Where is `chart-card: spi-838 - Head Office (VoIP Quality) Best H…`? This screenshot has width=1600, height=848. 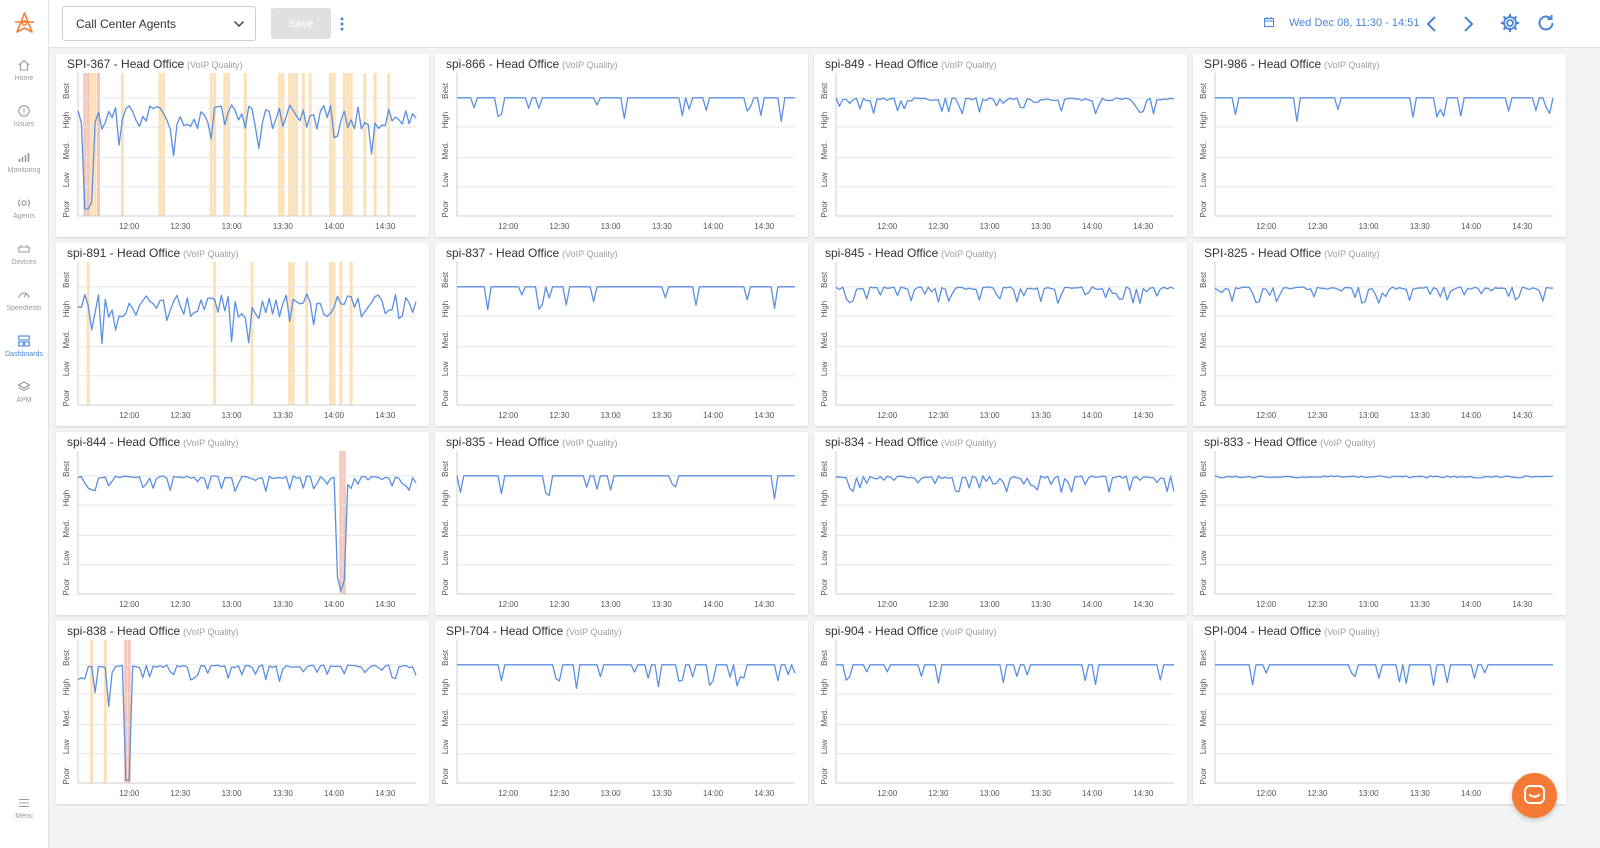
chart-card: spi-838 - Head Office (VoIP Quality) Best H… is located at coordinates (242, 712).